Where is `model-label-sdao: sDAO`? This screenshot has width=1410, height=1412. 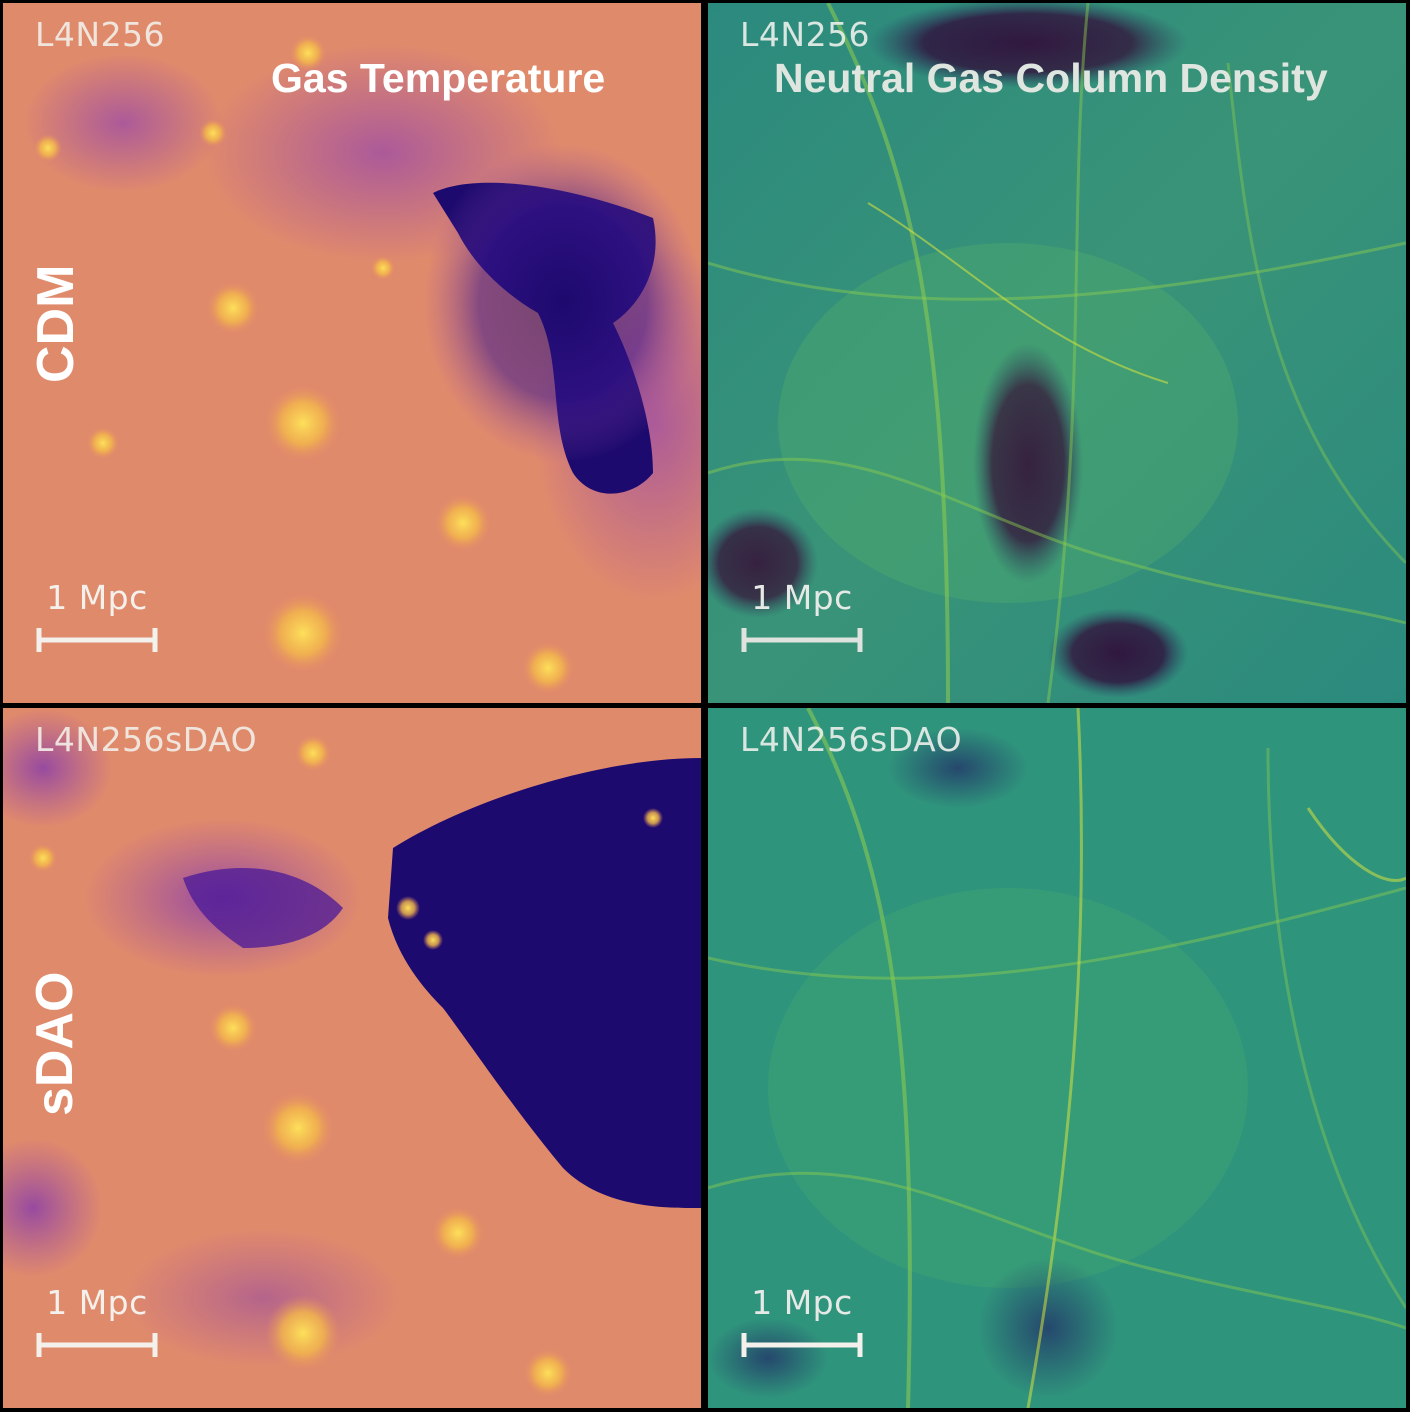
model-label-sdao: sDAO is located at coordinates (55, 1043).